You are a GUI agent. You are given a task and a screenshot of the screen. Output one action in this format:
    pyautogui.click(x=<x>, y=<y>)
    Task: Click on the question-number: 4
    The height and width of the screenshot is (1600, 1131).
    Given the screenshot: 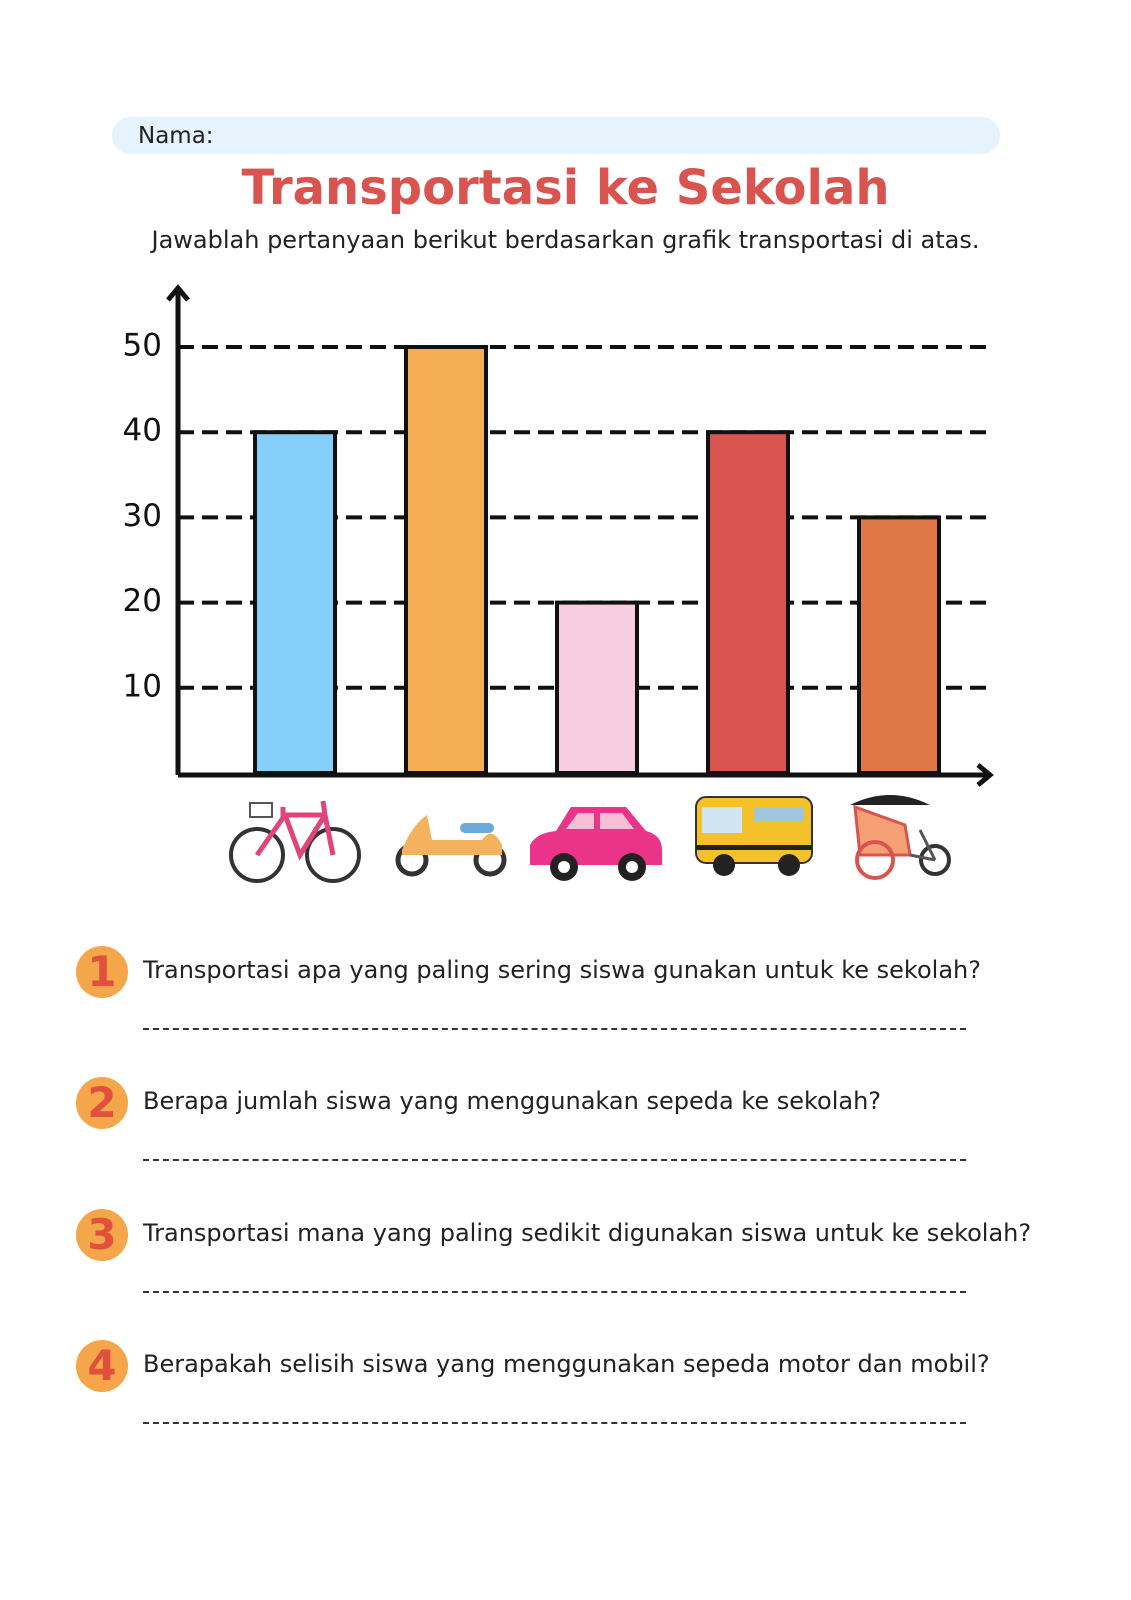 What is the action you would take?
    pyautogui.click(x=102, y=1366)
    